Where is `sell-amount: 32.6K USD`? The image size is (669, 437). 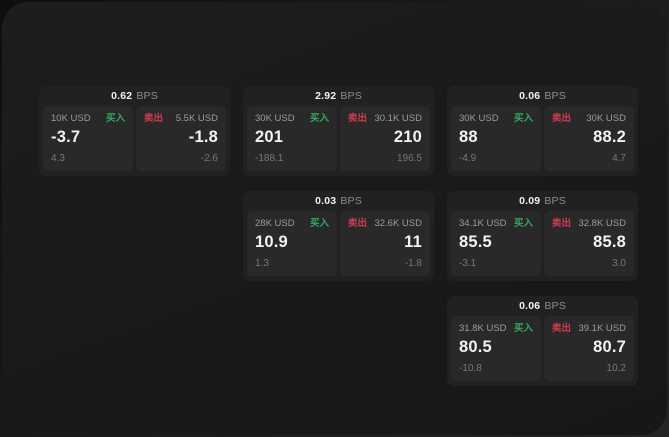 sell-amount: 32.6K USD is located at coordinates (398, 223).